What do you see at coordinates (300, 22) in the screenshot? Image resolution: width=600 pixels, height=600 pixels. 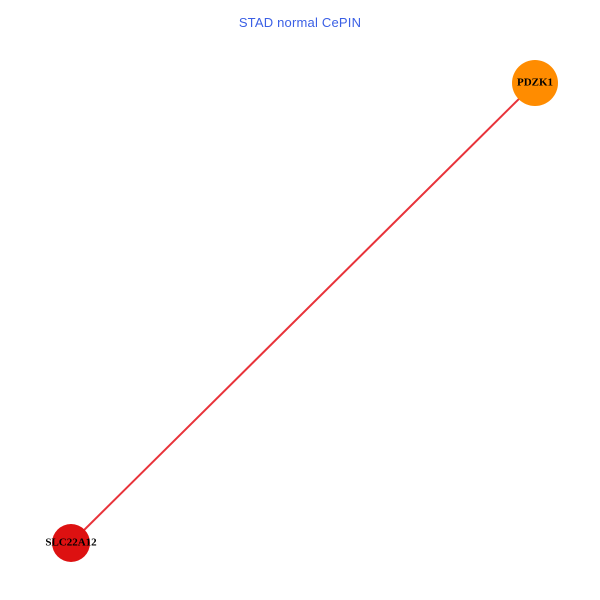 I see `page-title: STAD normal CePIN` at bounding box center [300, 22].